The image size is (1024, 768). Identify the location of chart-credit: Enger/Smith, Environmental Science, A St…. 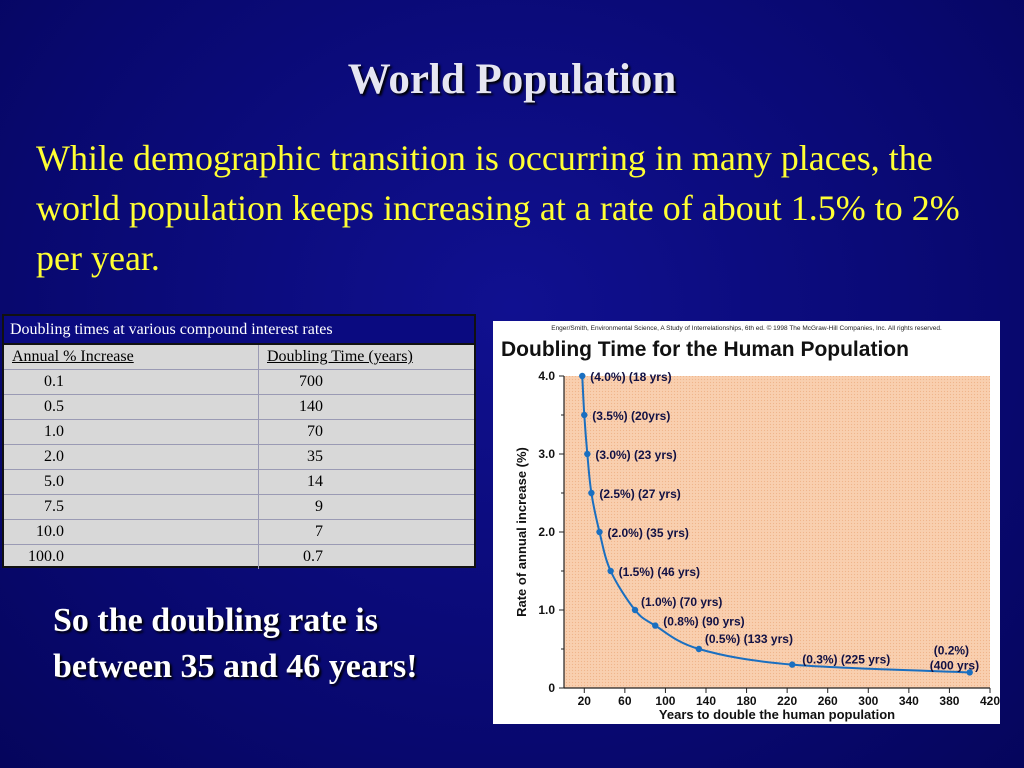
(746, 328).